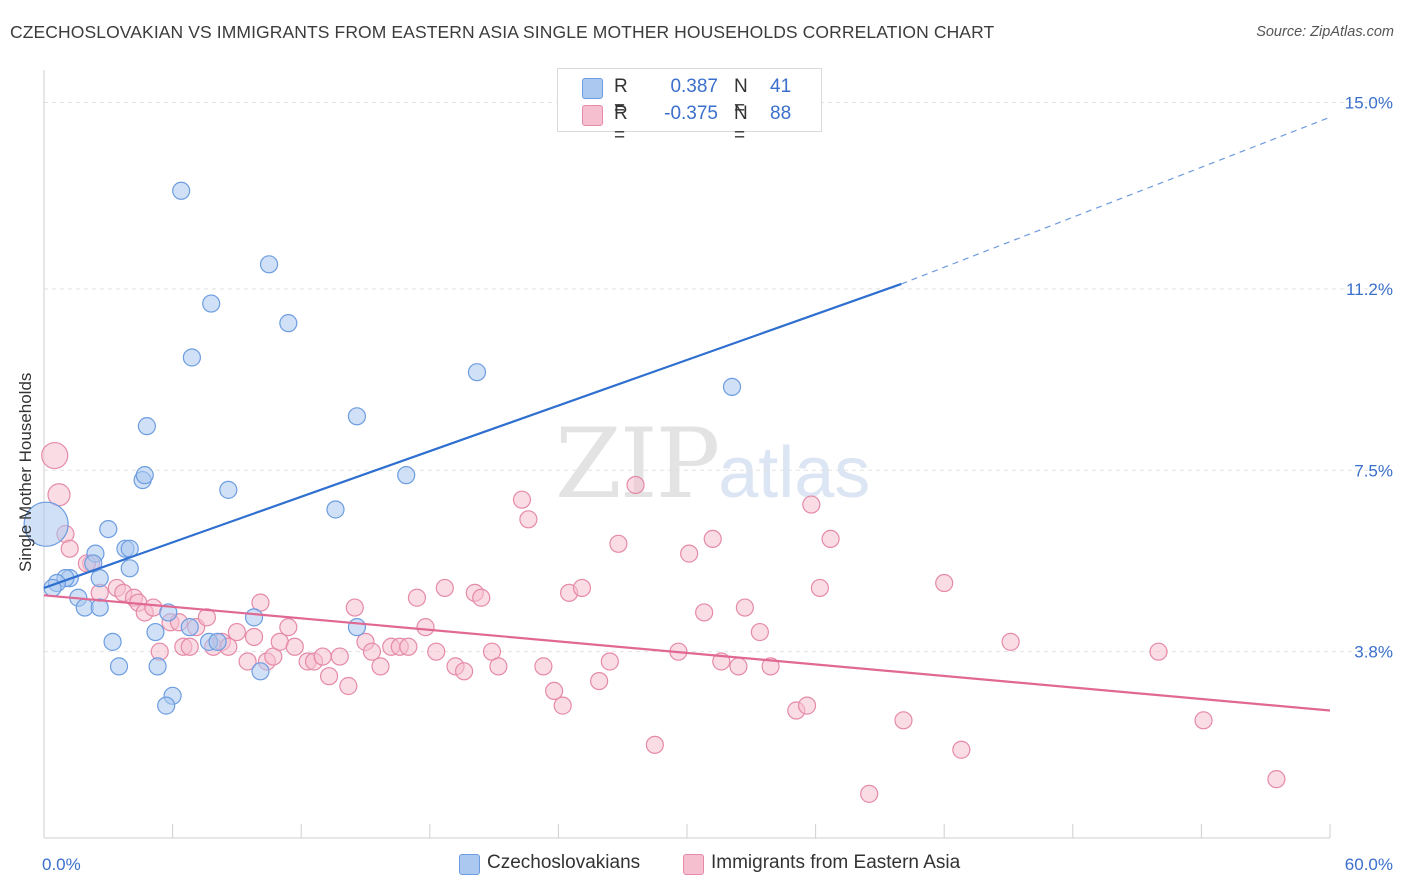  What do you see at coordinates (1369, 289) in the screenshot?
I see `y-tick-label: 11.2%` at bounding box center [1369, 289].